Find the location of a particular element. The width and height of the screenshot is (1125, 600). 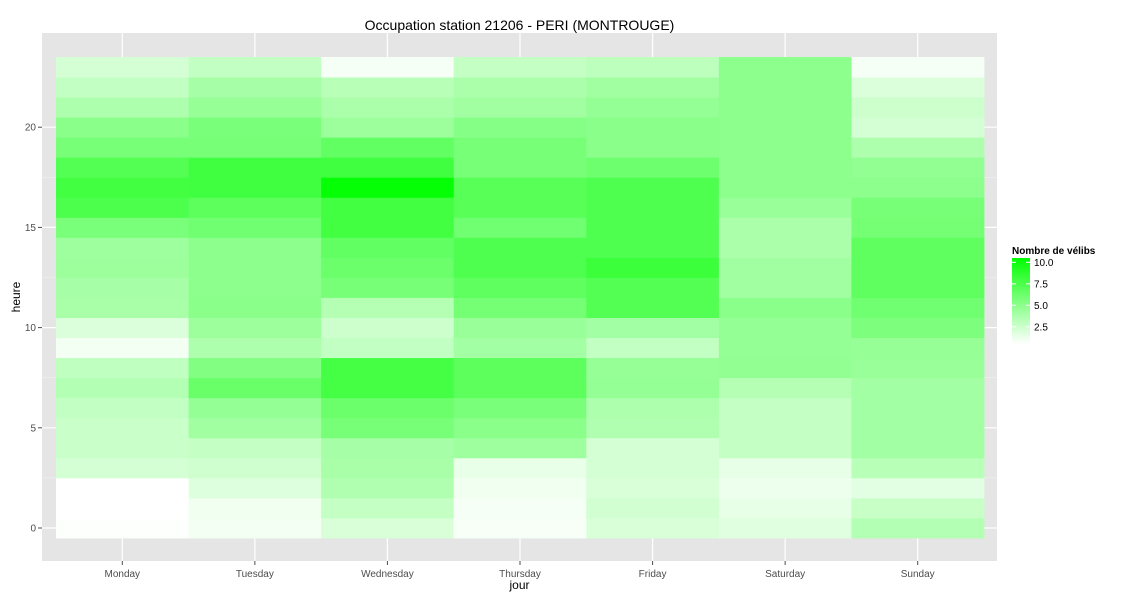

x-tick-label: Saturday is located at coordinates (785, 574).